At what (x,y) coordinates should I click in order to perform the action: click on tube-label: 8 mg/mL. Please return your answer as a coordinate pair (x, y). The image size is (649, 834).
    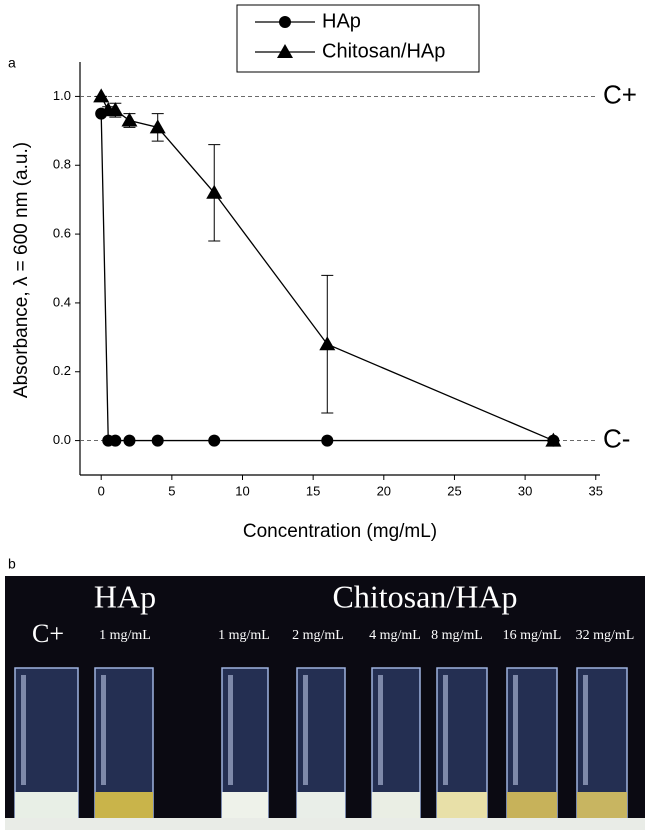
    Looking at the image, I should click on (457, 635).